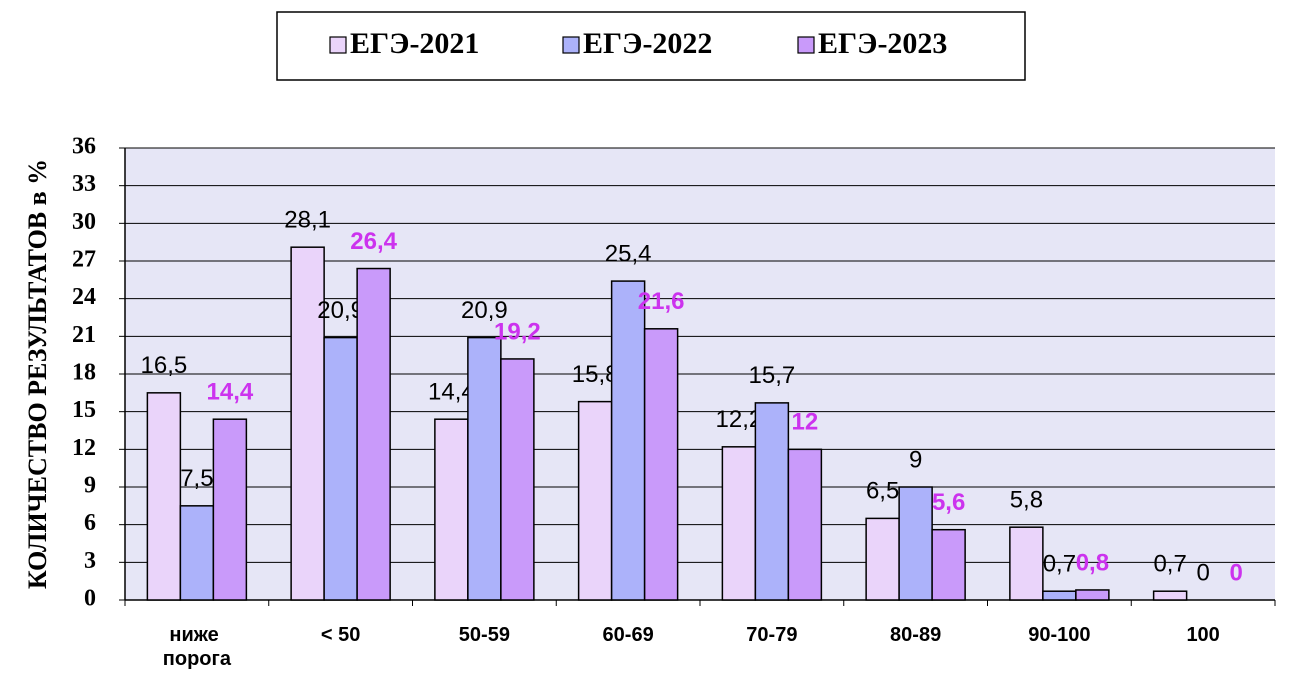 The image size is (1290, 678). Describe the element at coordinates (90, 599) in the screenshot. I see `y-tick-label: 0` at that location.